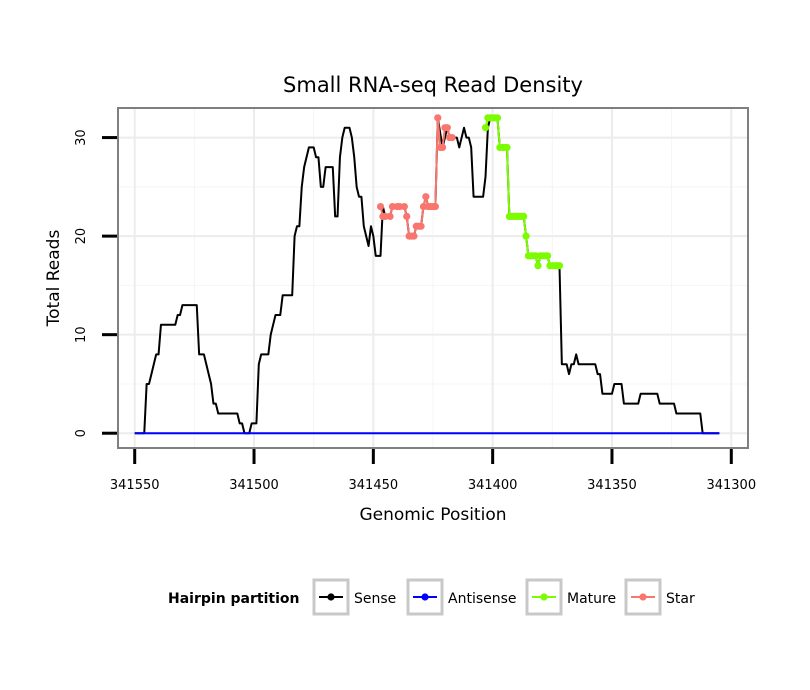 This screenshot has width=810, height=690. What do you see at coordinates (522, 192) in the screenshot?
I see `series-mature` at bounding box center [522, 192].